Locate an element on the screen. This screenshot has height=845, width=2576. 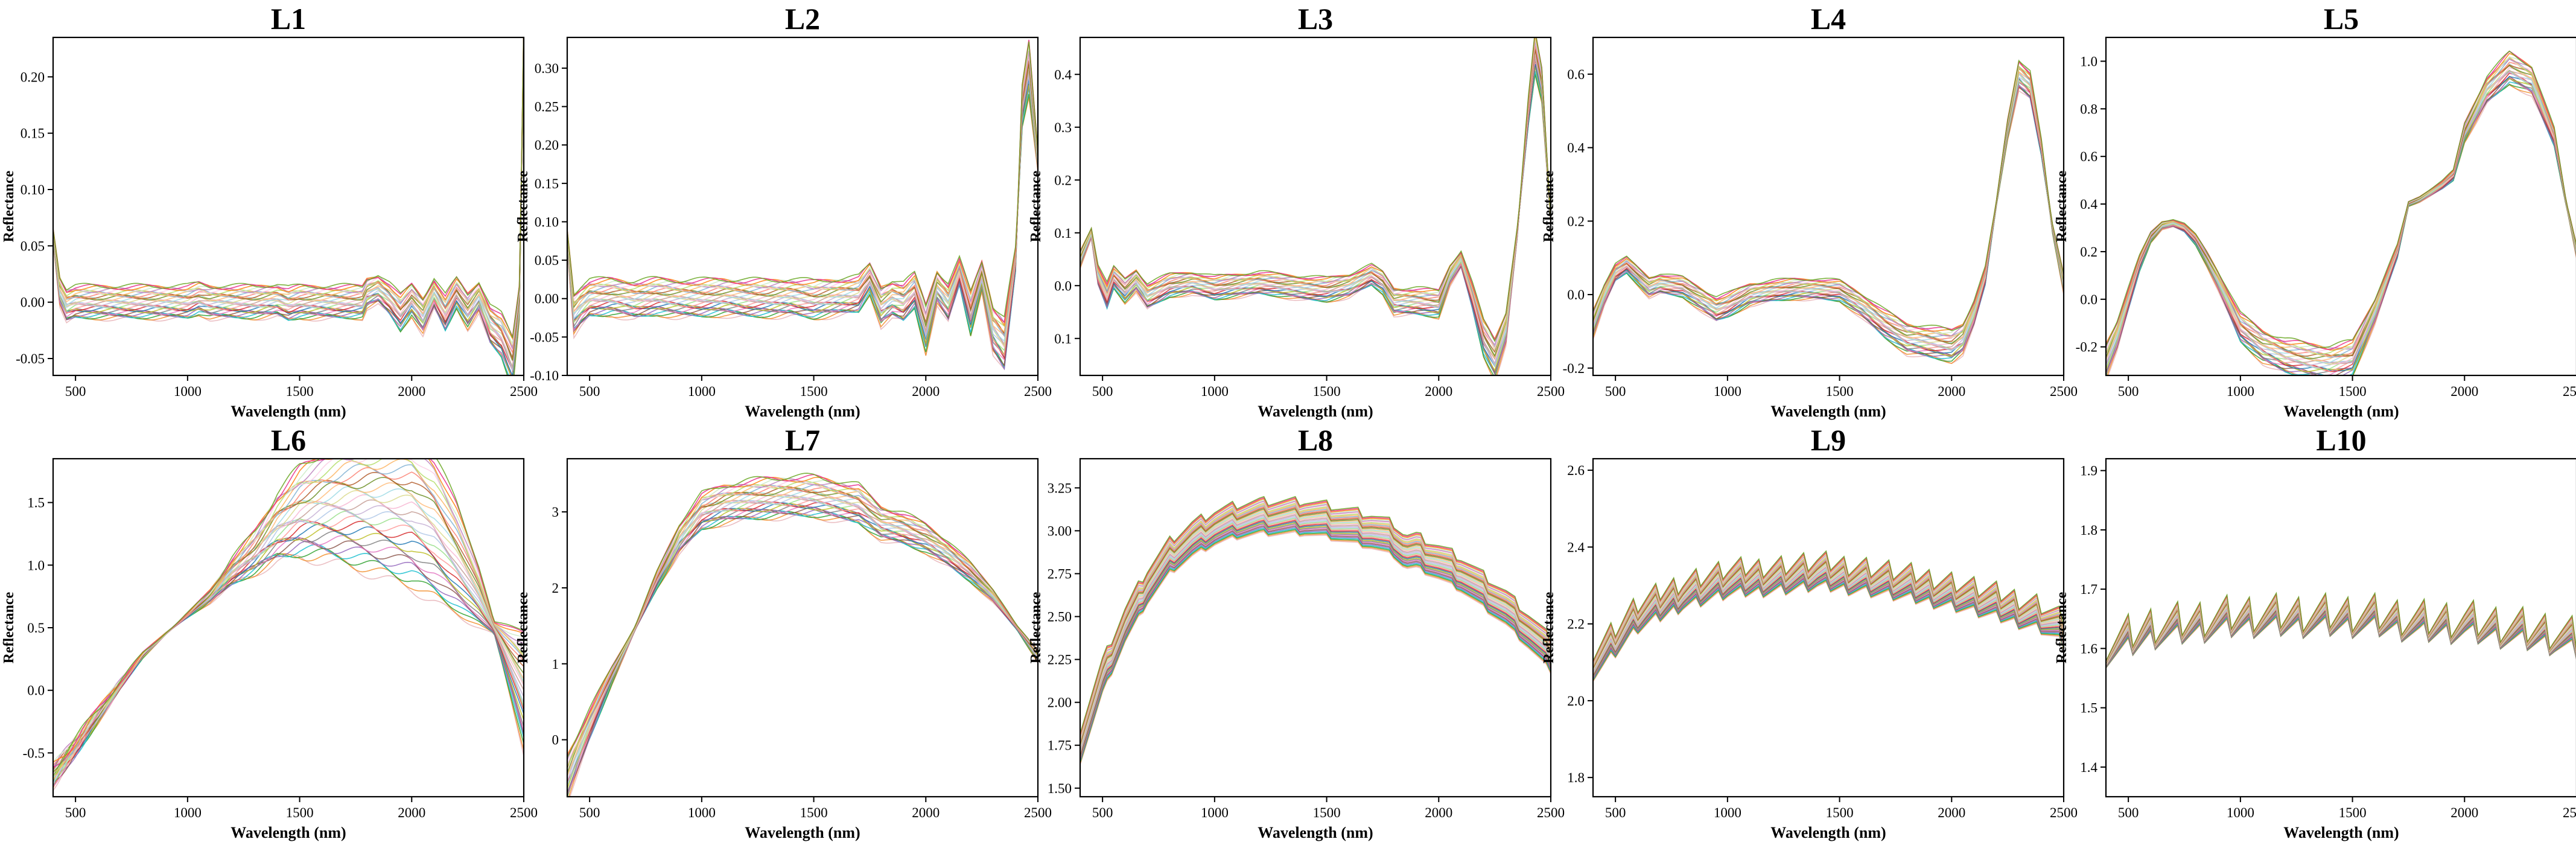
y-tick-label: 1.7 is located at coordinates (2088, 589).